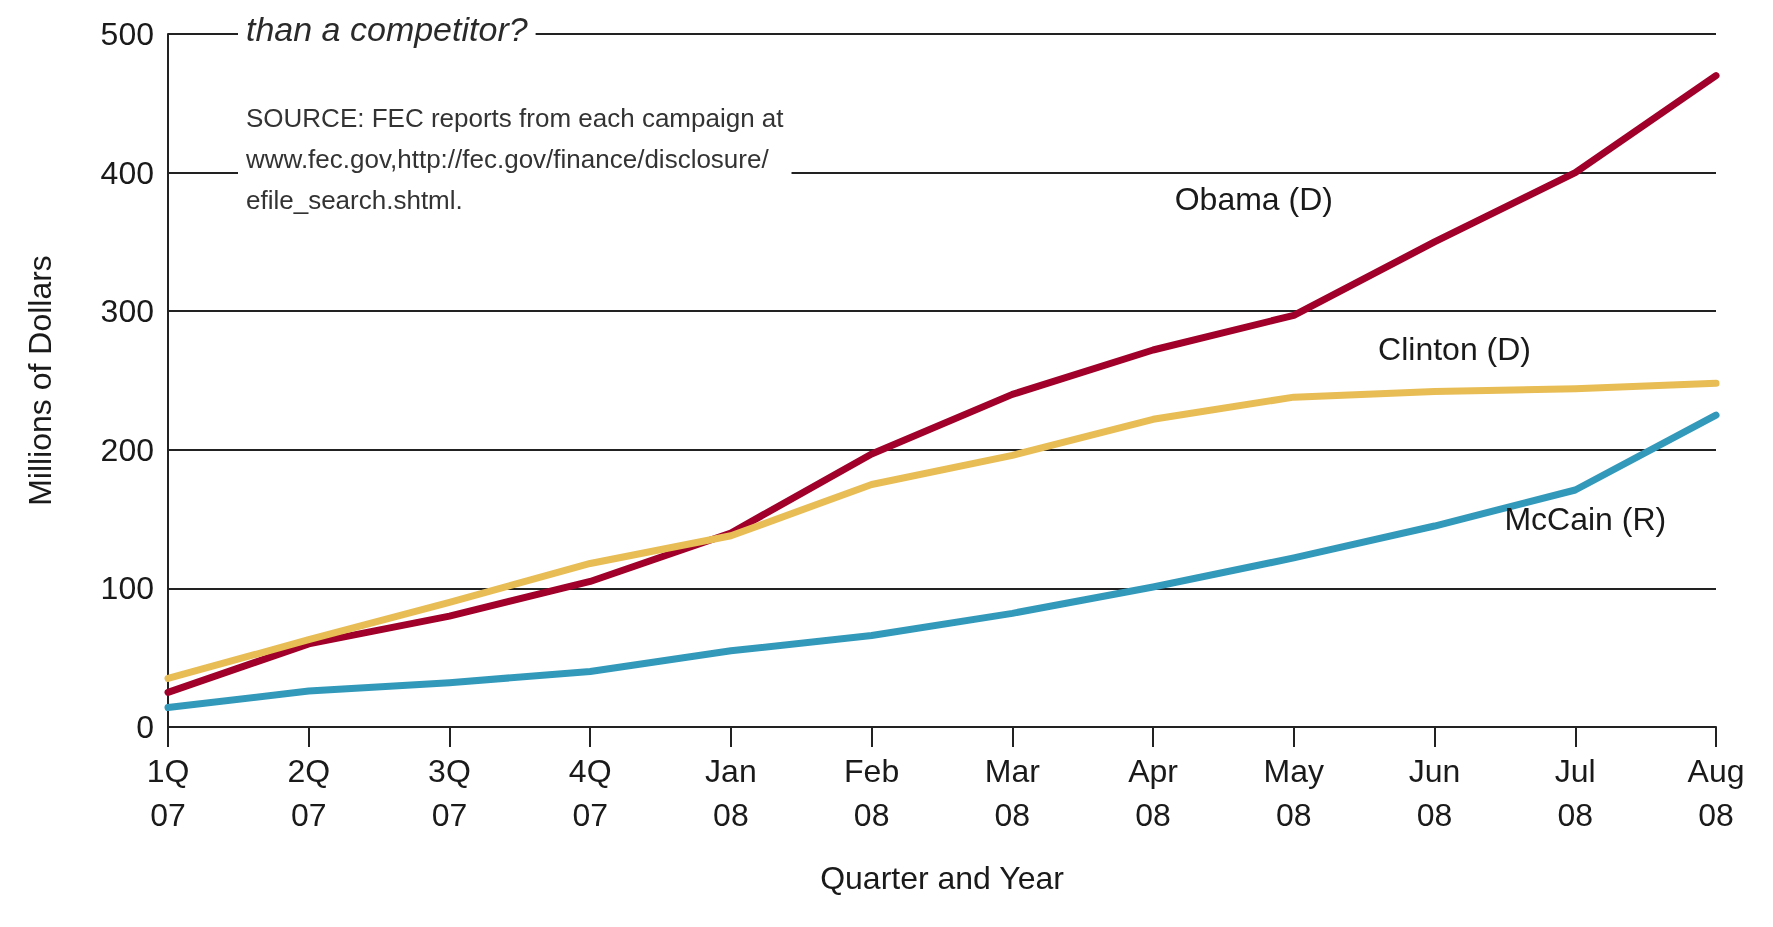 The image size is (1773, 927). What do you see at coordinates (309, 793) in the screenshot?
I see `x-tick-label: 2Q 07` at bounding box center [309, 793].